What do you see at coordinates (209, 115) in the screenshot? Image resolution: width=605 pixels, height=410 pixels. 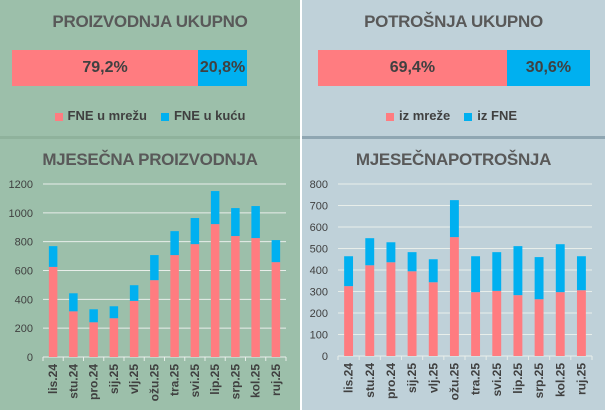 I see `legend-label: FNE u kuću` at bounding box center [209, 115].